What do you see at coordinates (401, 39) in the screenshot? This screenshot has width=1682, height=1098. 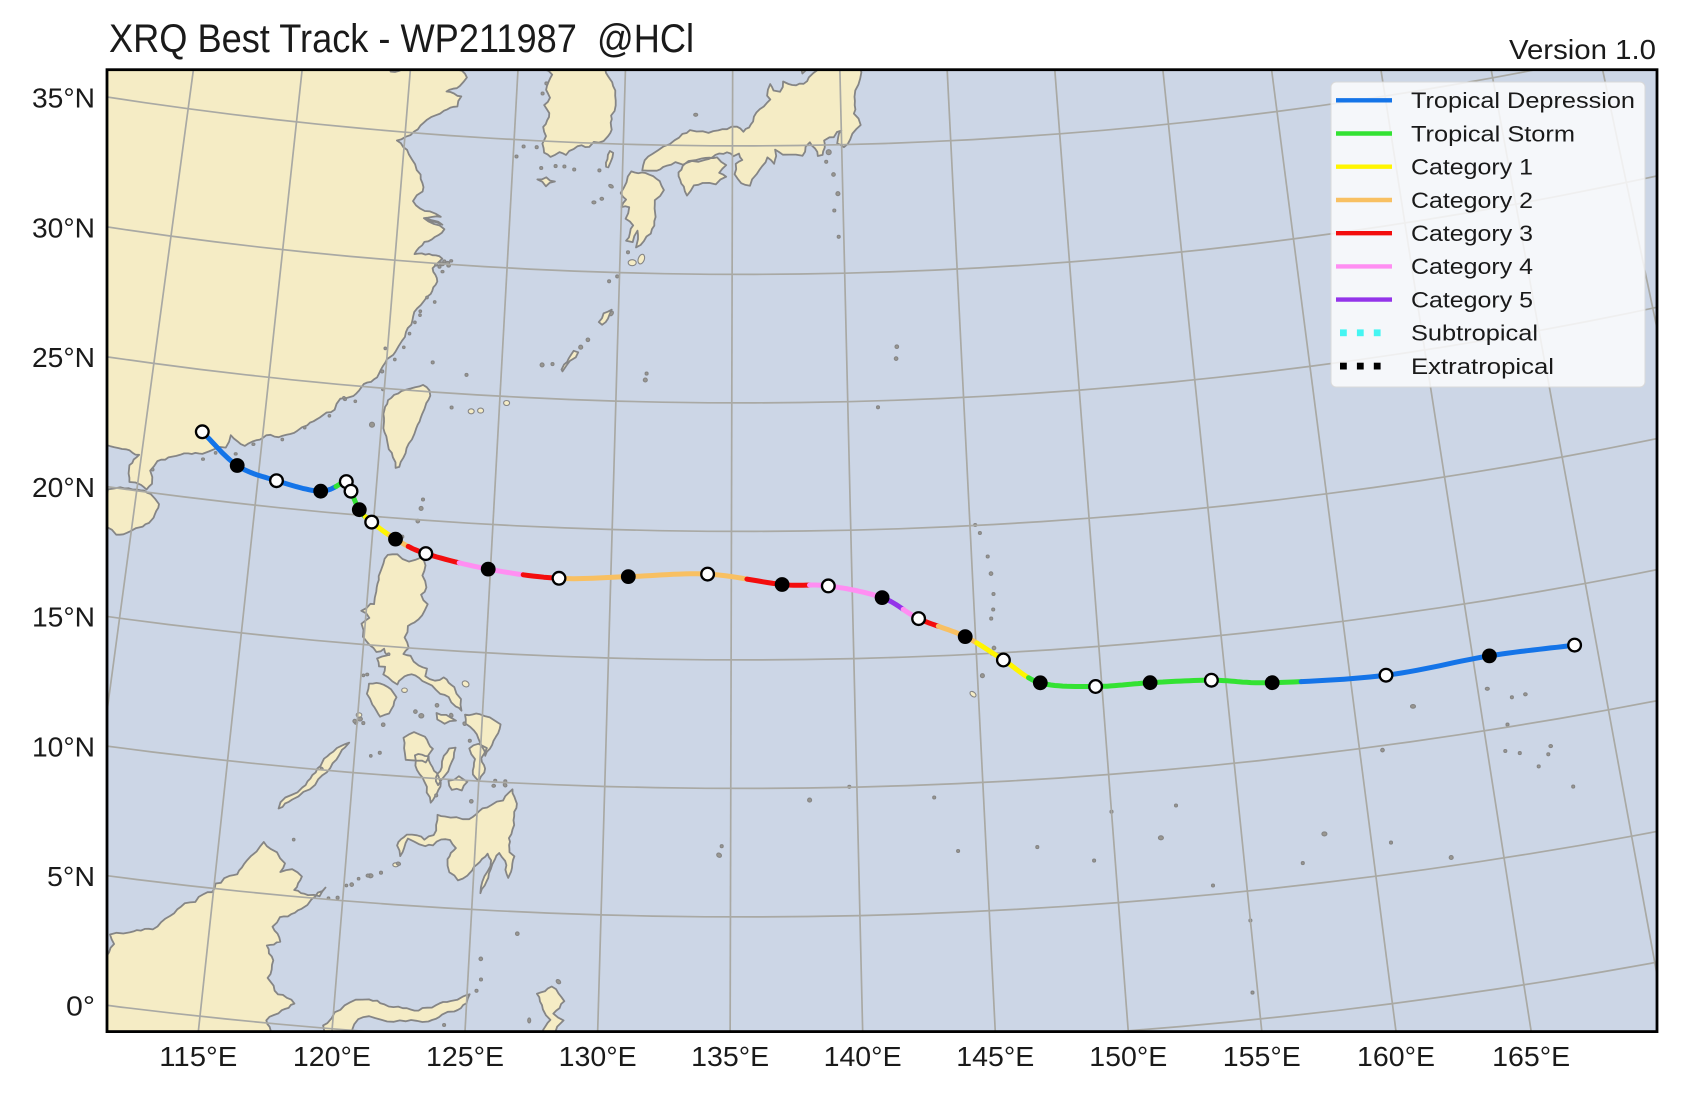 I see `svg-text:XRQ Best Track - WP211987 @HC: XRQ Best Track - WP211987 @HCl` at bounding box center [401, 39].